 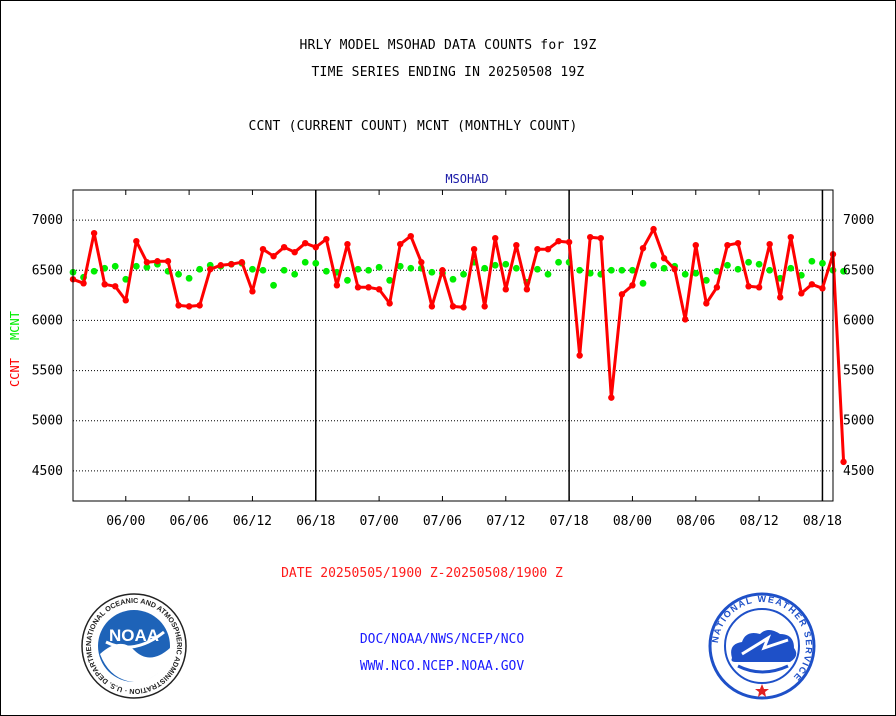 What do you see at coordinates (252, 521) in the screenshot?
I see `x-tick-label: 06/12` at bounding box center [252, 521].